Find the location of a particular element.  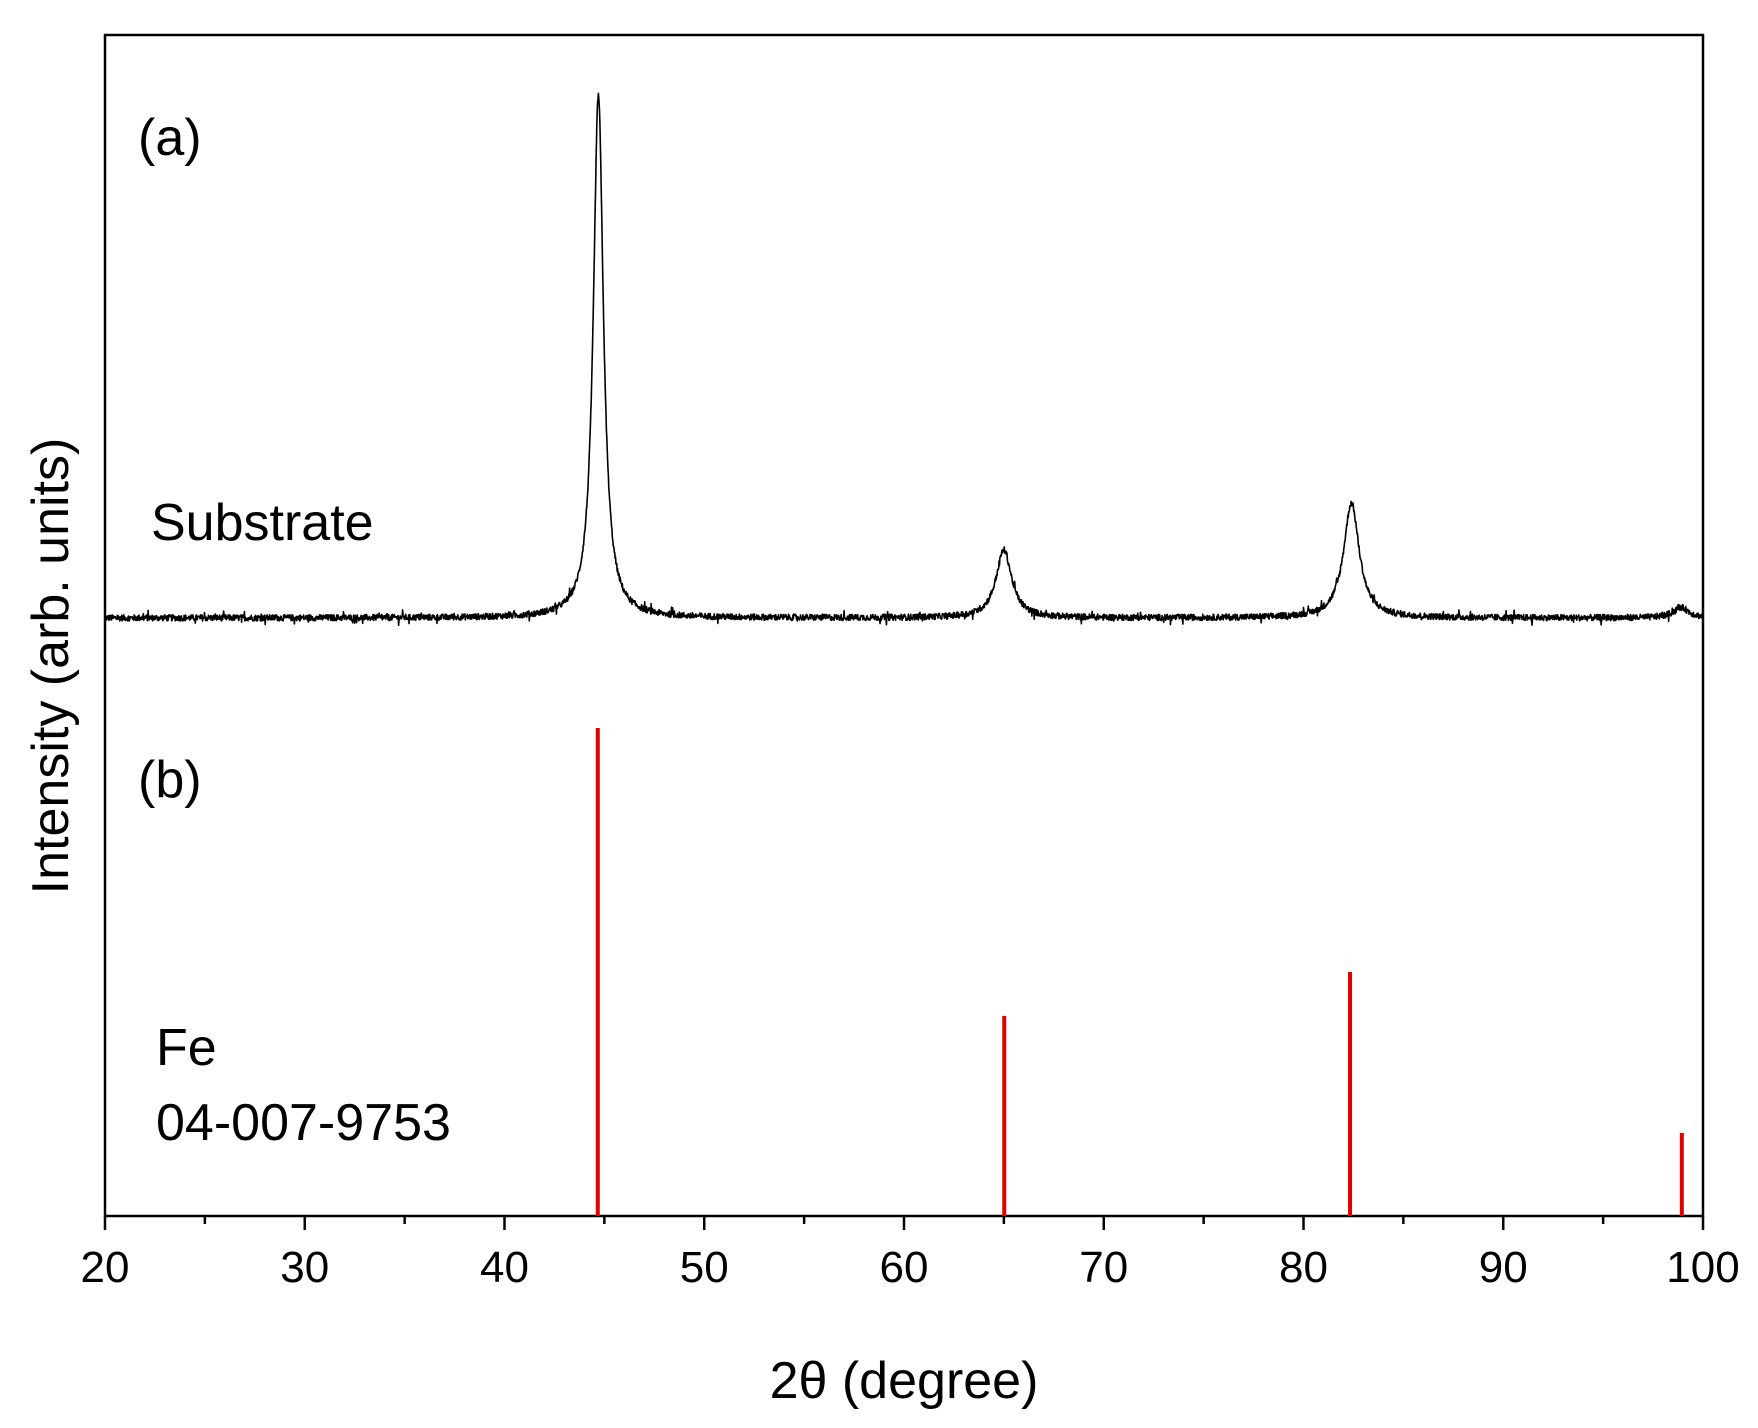

x-tick-label: 90 is located at coordinates (1503, 1267).